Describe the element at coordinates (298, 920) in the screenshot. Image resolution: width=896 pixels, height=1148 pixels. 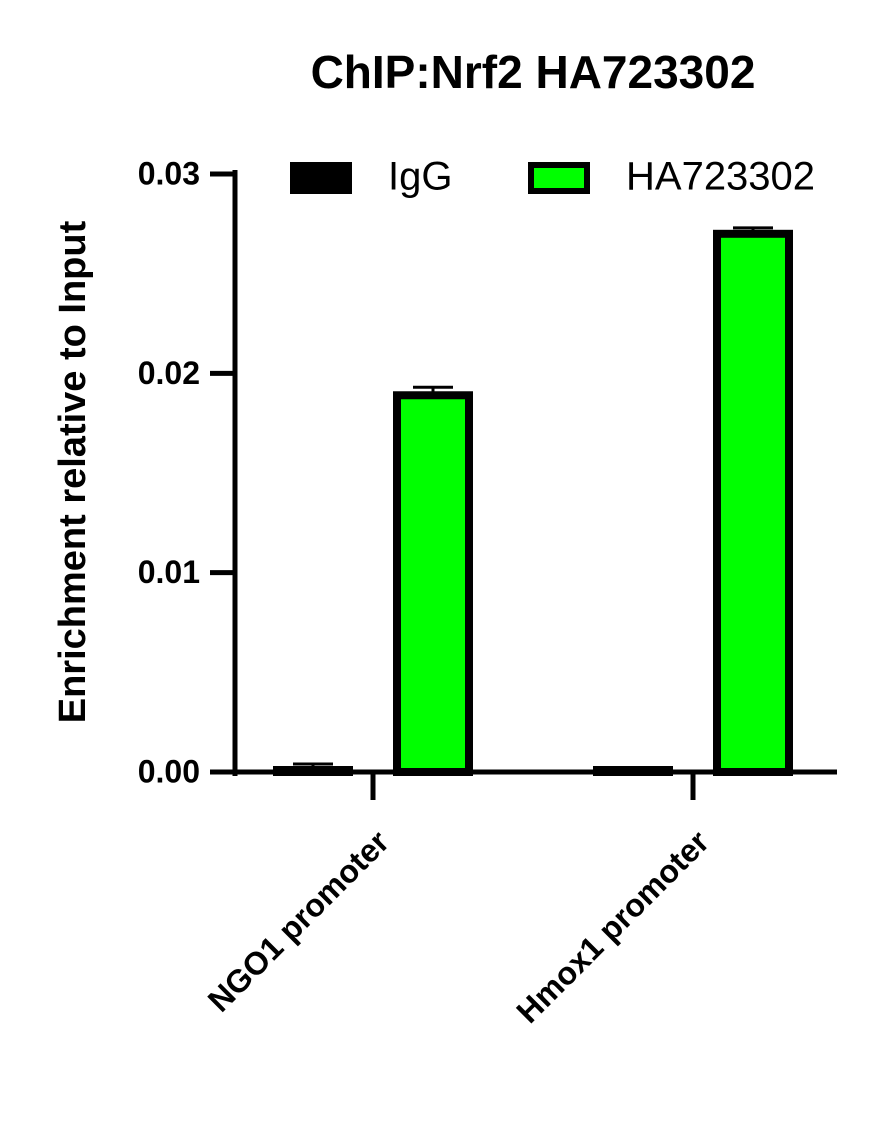
I see `x-tick-label: NGO1 promoter` at that location.